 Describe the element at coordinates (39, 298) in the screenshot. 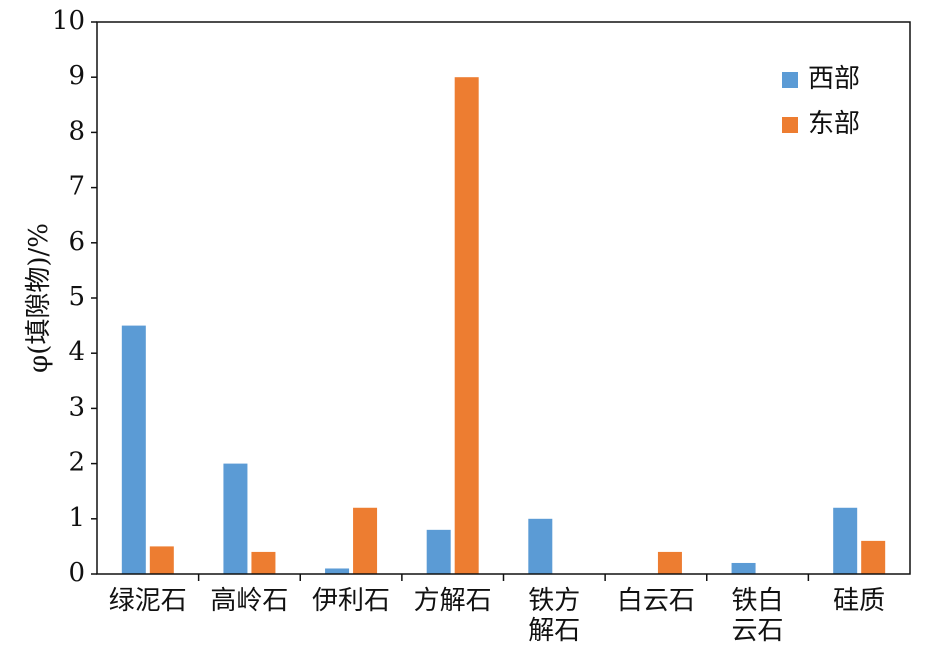

I see `y-axis-label: φ(填隙物)/%` at that location.